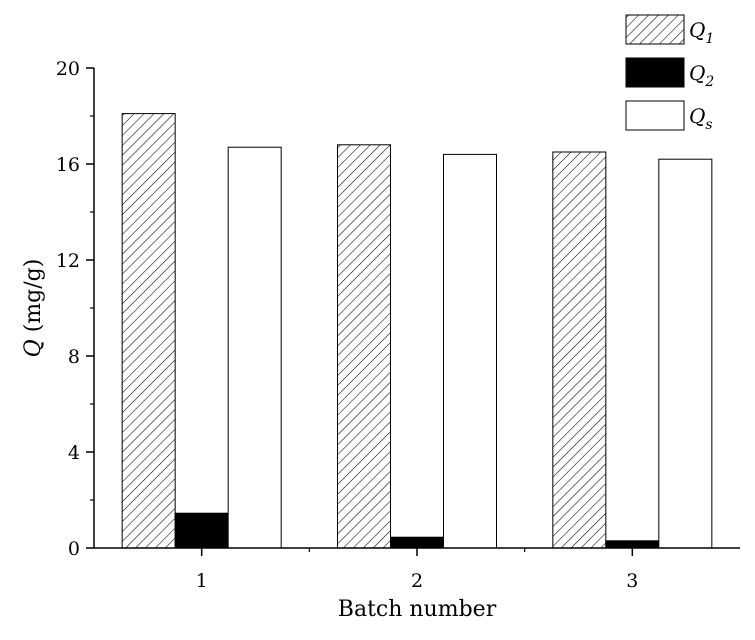 The height and width of the screenshot is (640, 755). I want to click on legend-label-q2: Q2, so click(701, 75).